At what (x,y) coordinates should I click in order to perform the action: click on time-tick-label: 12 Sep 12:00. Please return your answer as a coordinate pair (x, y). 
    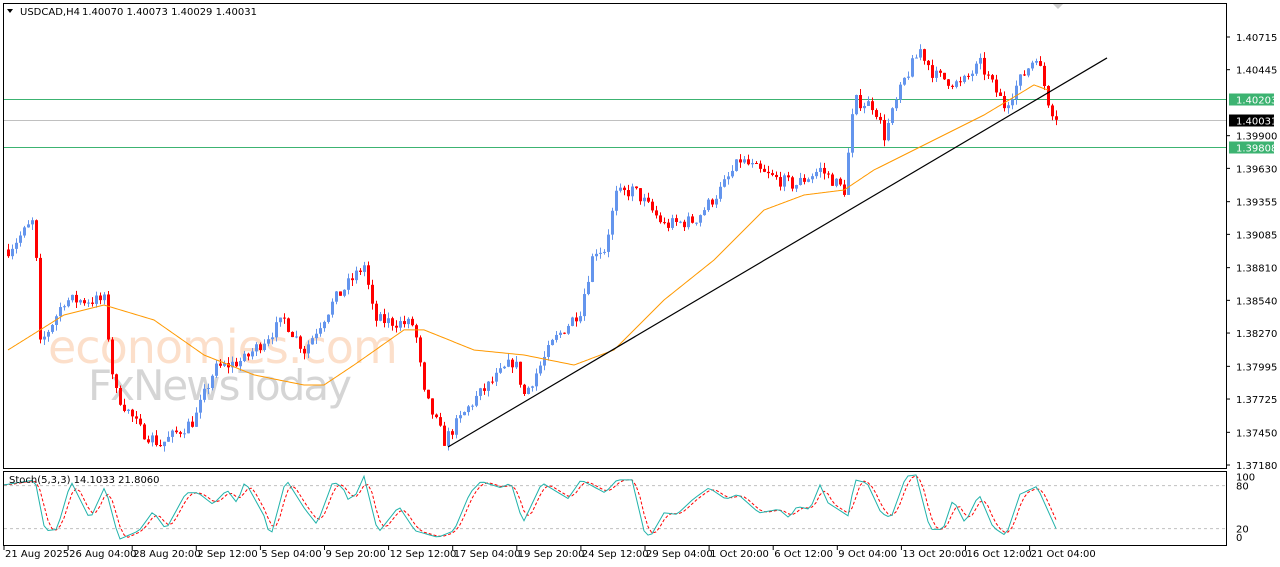
    Looking at the image, I should click on (423, 554).